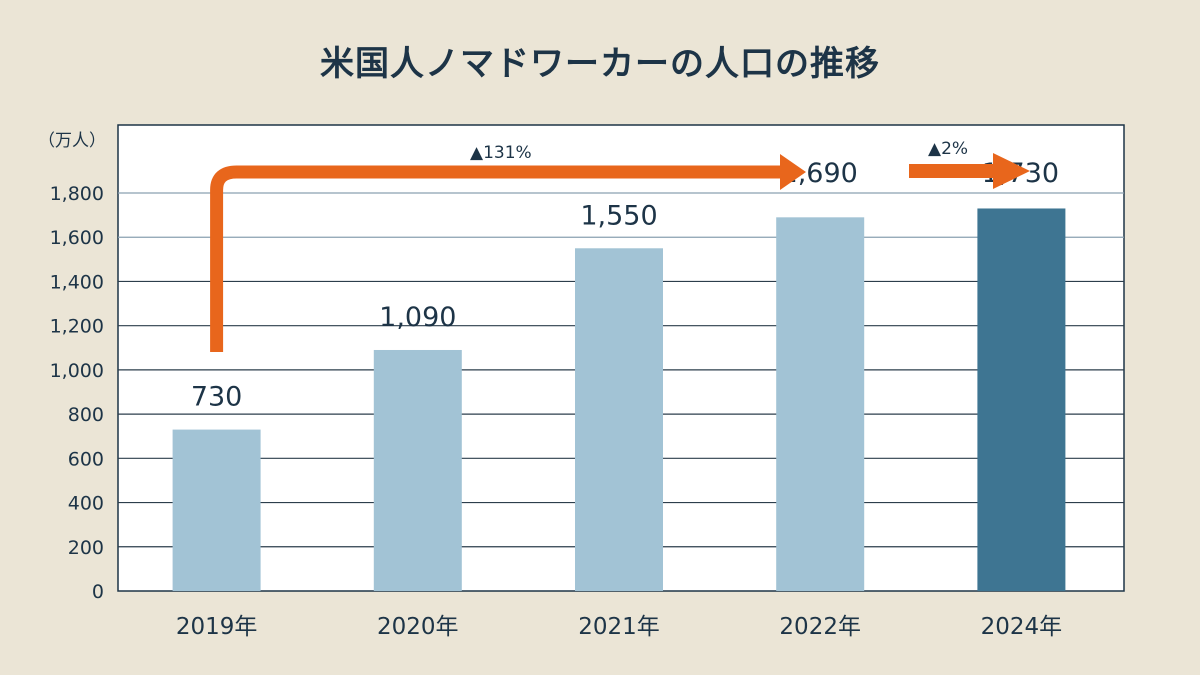 The image size is (1200, 675). What do you see at coordinates (86, 548) in the screenshot?
I see `y-tick-label: 200` at bounding box center [86, 548].